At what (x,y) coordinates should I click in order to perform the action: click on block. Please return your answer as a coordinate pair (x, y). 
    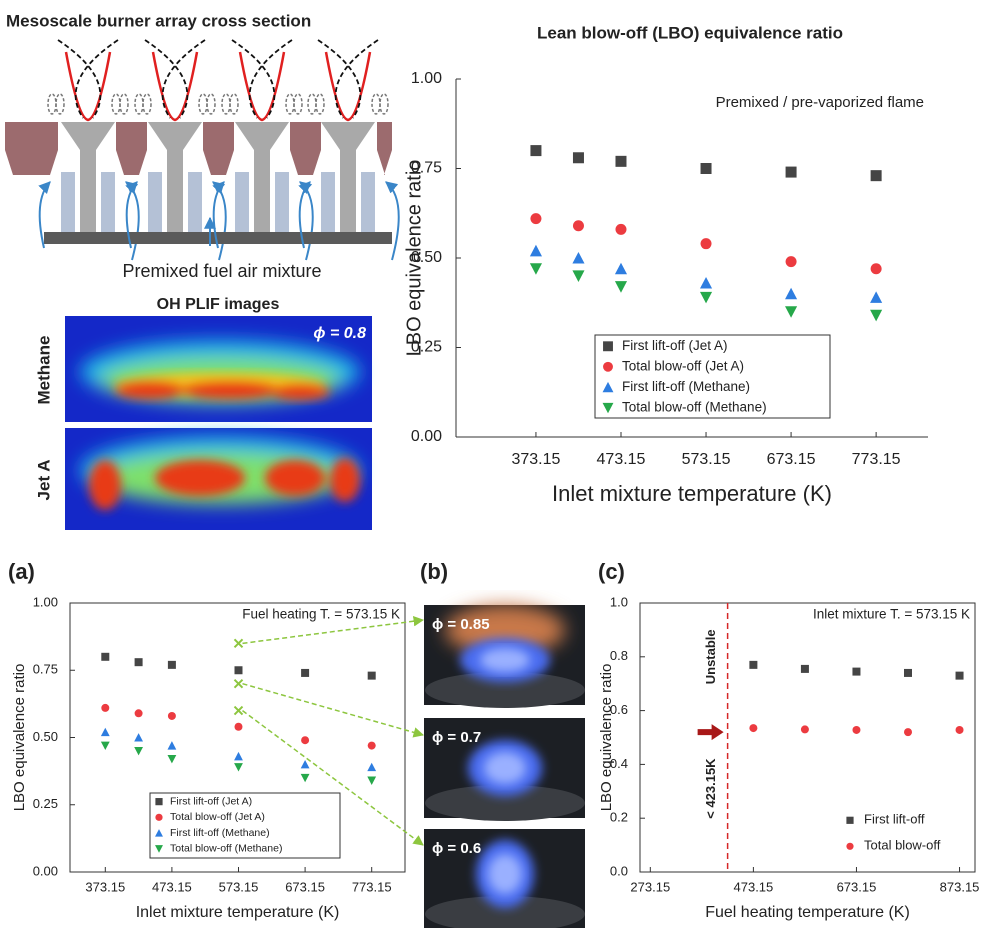
    Looking at the image, I should click on (131, 148).